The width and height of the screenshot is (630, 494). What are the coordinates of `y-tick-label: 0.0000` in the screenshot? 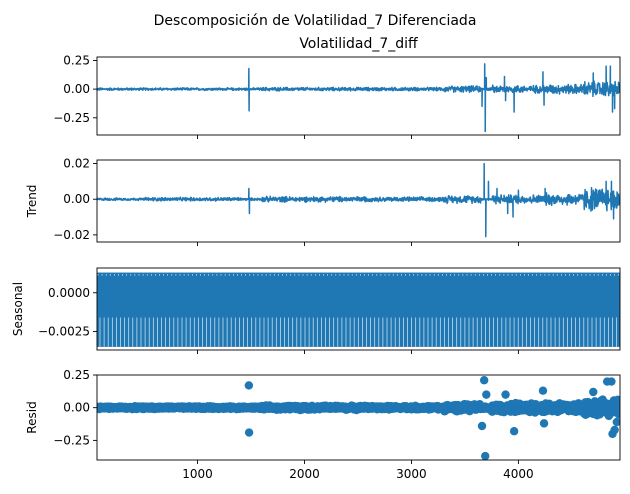 It's located at (69, 293).